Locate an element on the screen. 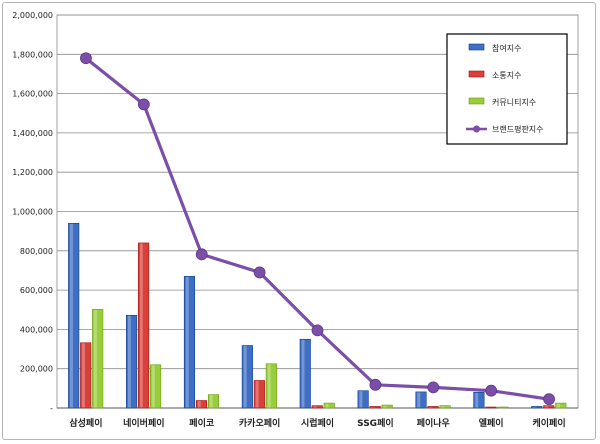 This screenshot has height=444, width=600. y-tick-label: 1,000,000 is located at coordinates (32, 212).